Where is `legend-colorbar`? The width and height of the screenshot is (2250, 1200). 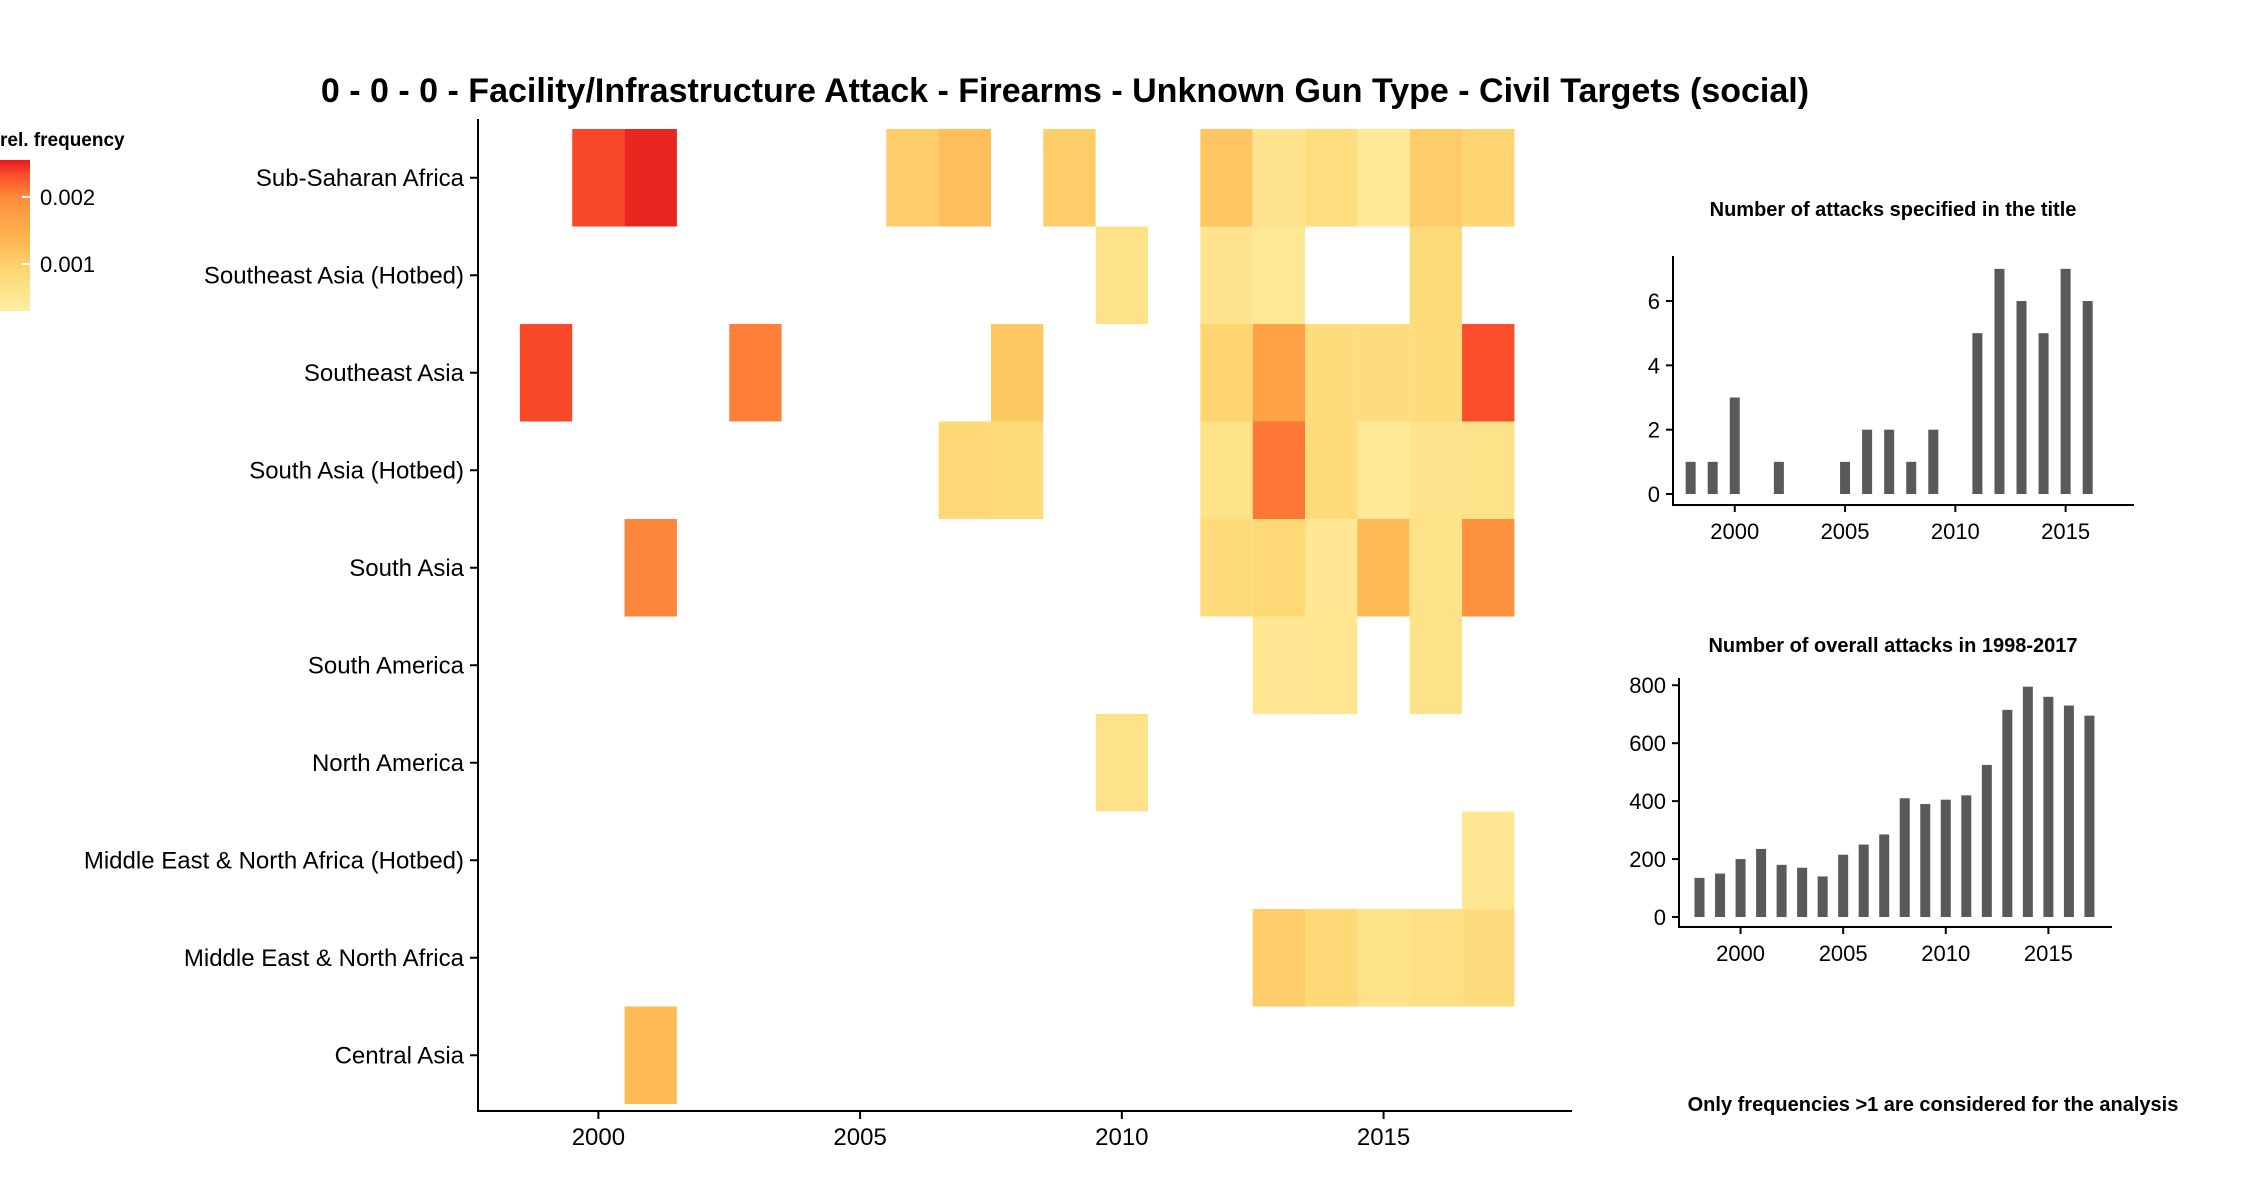 legend-colorbar is located at coordinates (15, 235).